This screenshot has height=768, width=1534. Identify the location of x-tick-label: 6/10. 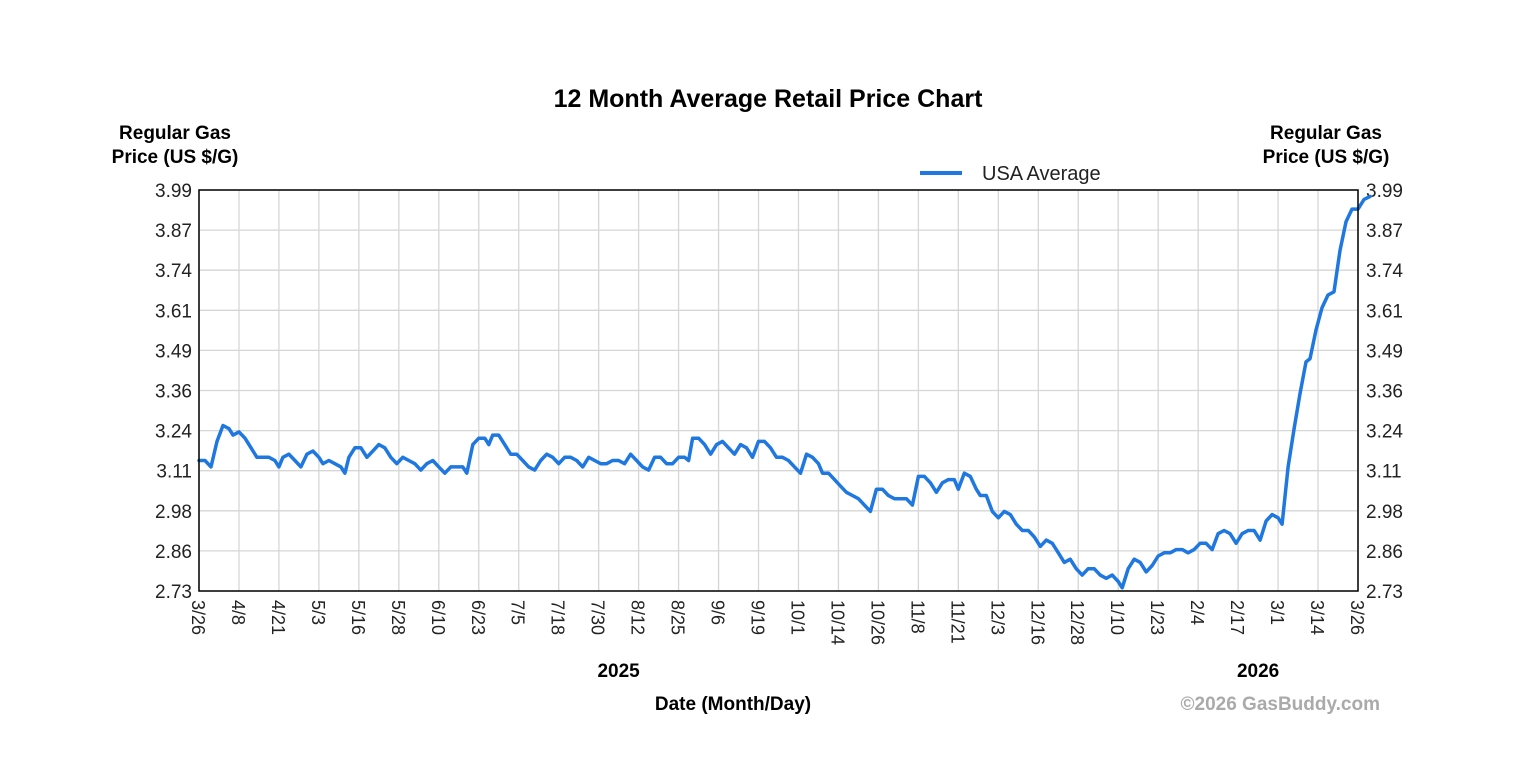
(438, 617).